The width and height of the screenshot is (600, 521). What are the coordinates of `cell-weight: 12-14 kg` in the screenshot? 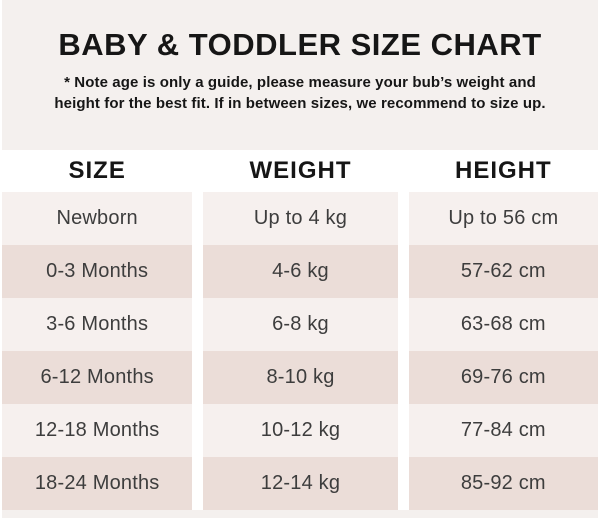 It's located at (300, 483).